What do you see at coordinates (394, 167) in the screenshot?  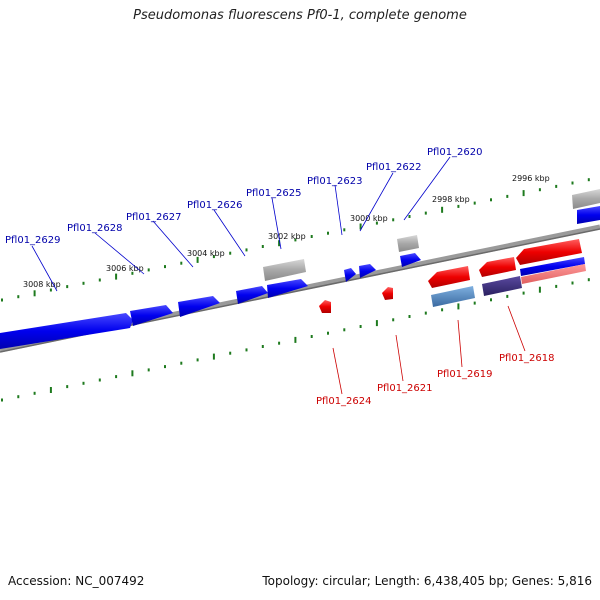 I see `gene-label: Pfl01_2622` at bounding box center [394, 167].